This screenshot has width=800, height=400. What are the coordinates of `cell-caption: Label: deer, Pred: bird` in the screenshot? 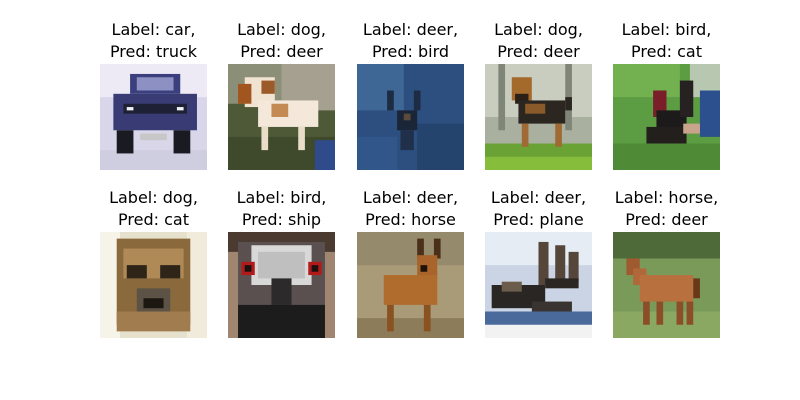 It's located at (410, 41).